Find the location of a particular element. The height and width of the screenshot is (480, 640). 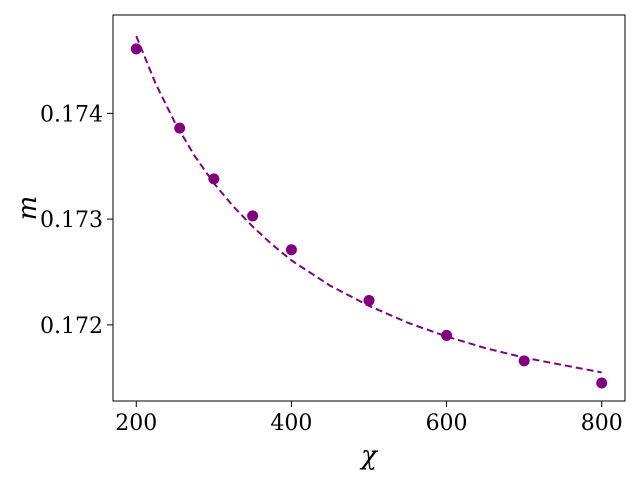

x-tick-label: 400 is located at coordinates (291, 423).